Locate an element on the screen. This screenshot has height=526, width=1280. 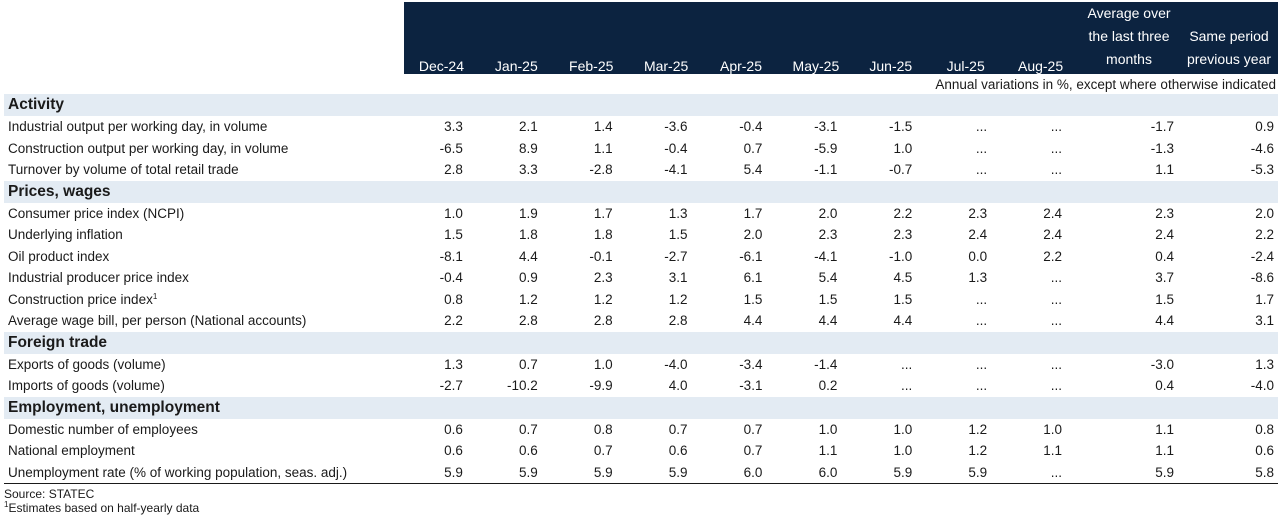
row-label-text: Exports of goods (volume) is located at coordinates (87, 364).